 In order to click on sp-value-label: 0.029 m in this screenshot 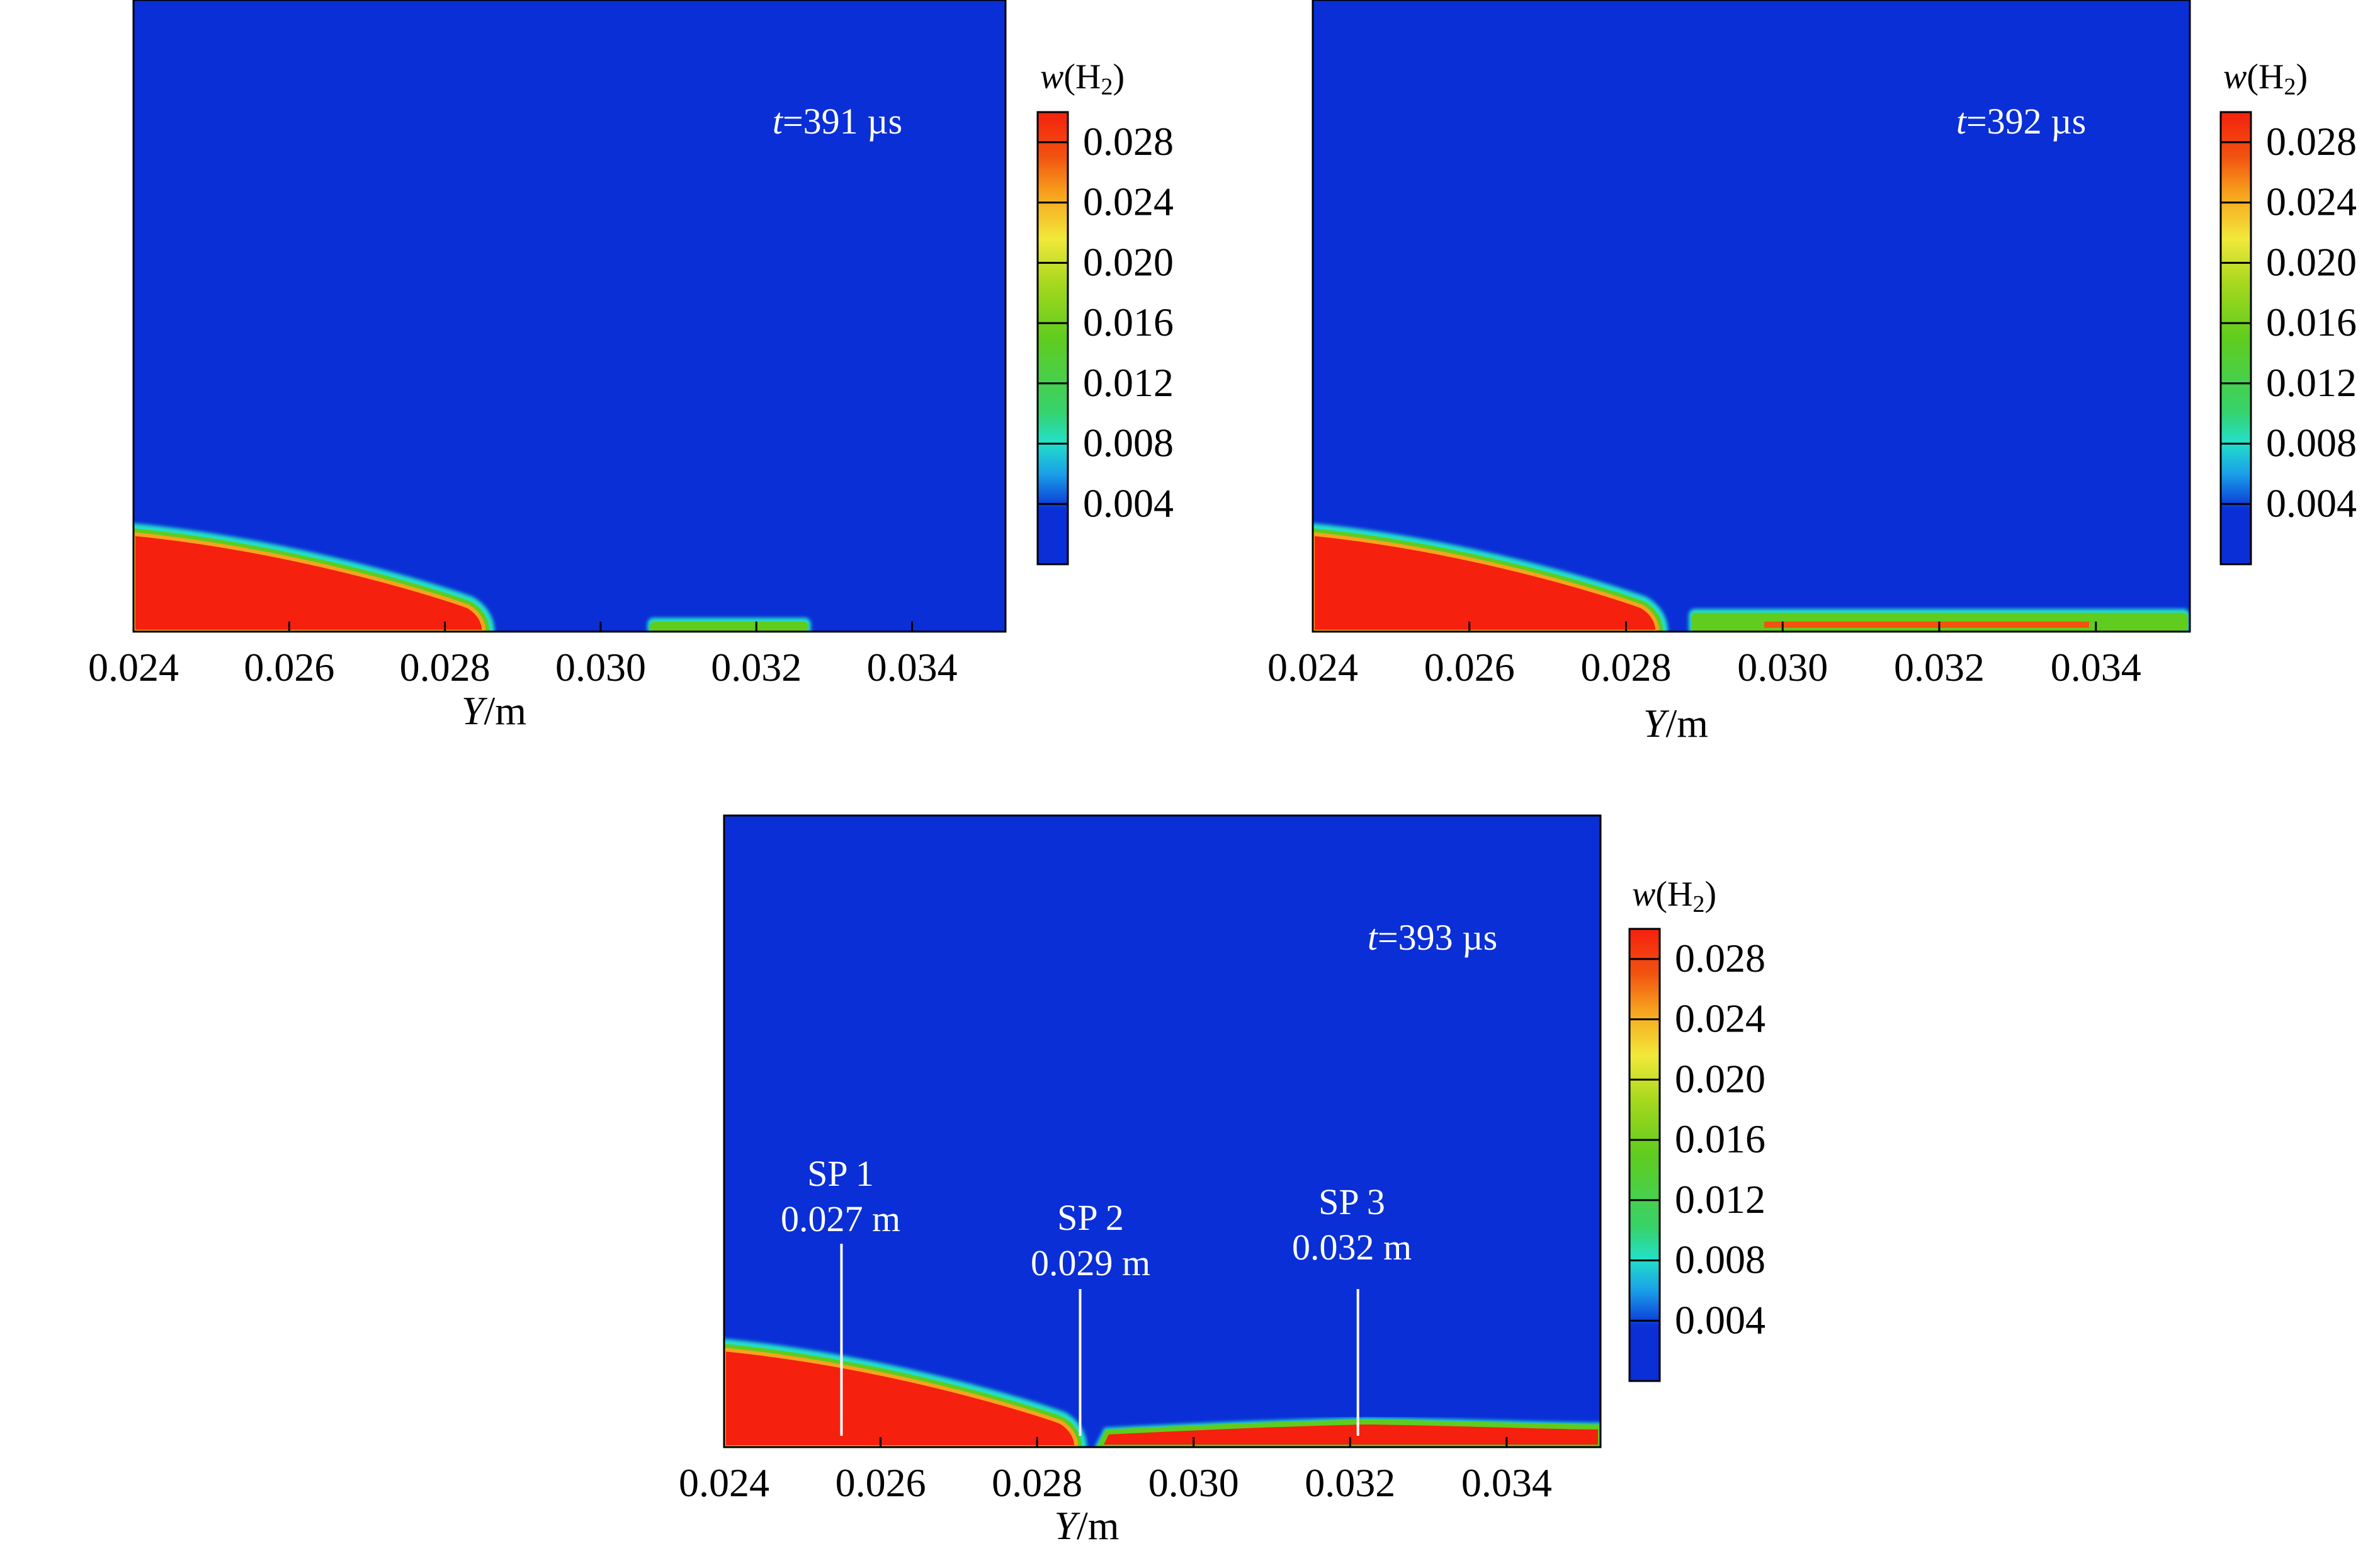, I will do `click(1090, 1262)`.